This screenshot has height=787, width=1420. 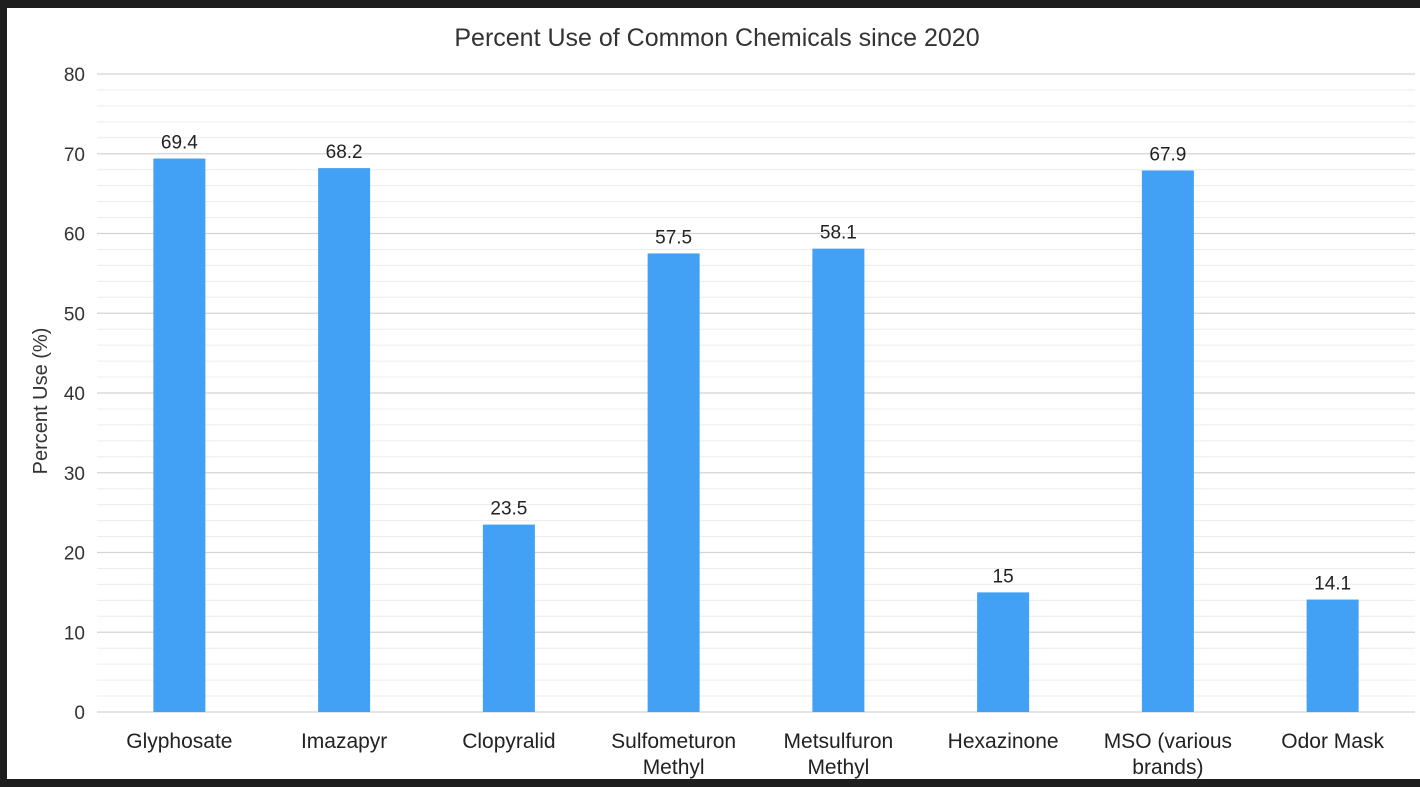 What do you see at coordinates (3, 393) in the screenshot?
I see `window-frame-left` at bounding box center [3, 393].